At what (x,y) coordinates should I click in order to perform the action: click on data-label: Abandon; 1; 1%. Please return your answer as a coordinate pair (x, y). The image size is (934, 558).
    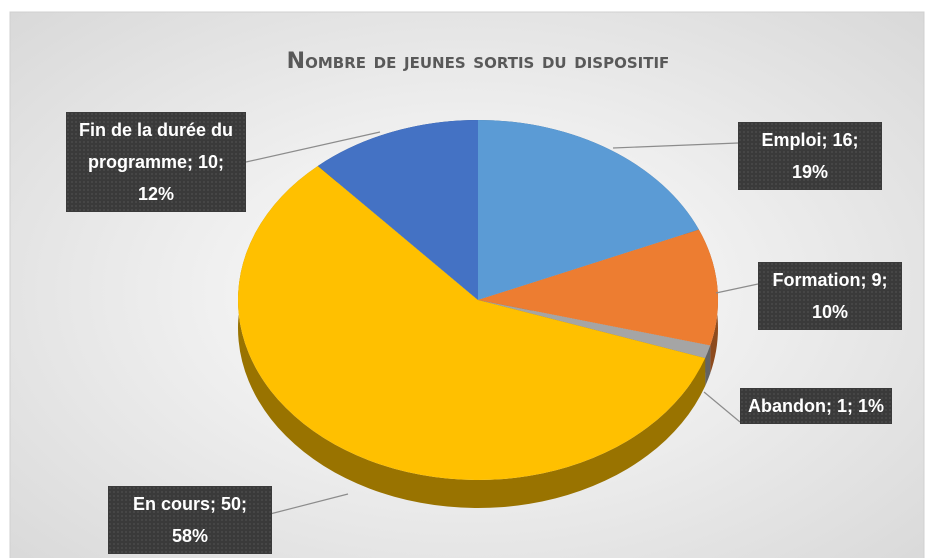
    Looking at the image, I should click on (816, 406).